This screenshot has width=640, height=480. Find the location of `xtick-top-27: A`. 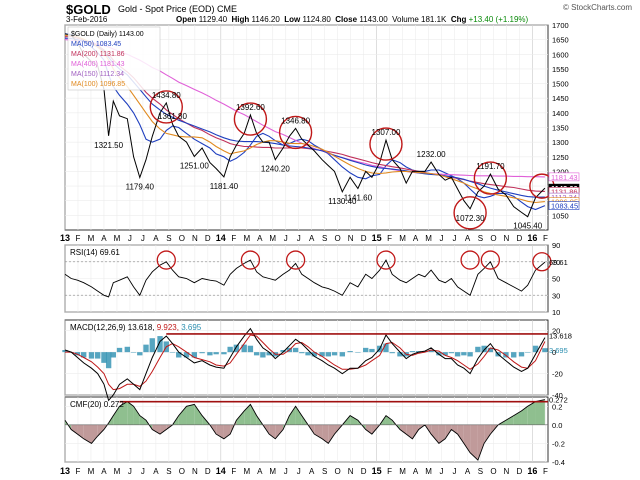

xtick-top-27: A is located at coordinates (416, 238).